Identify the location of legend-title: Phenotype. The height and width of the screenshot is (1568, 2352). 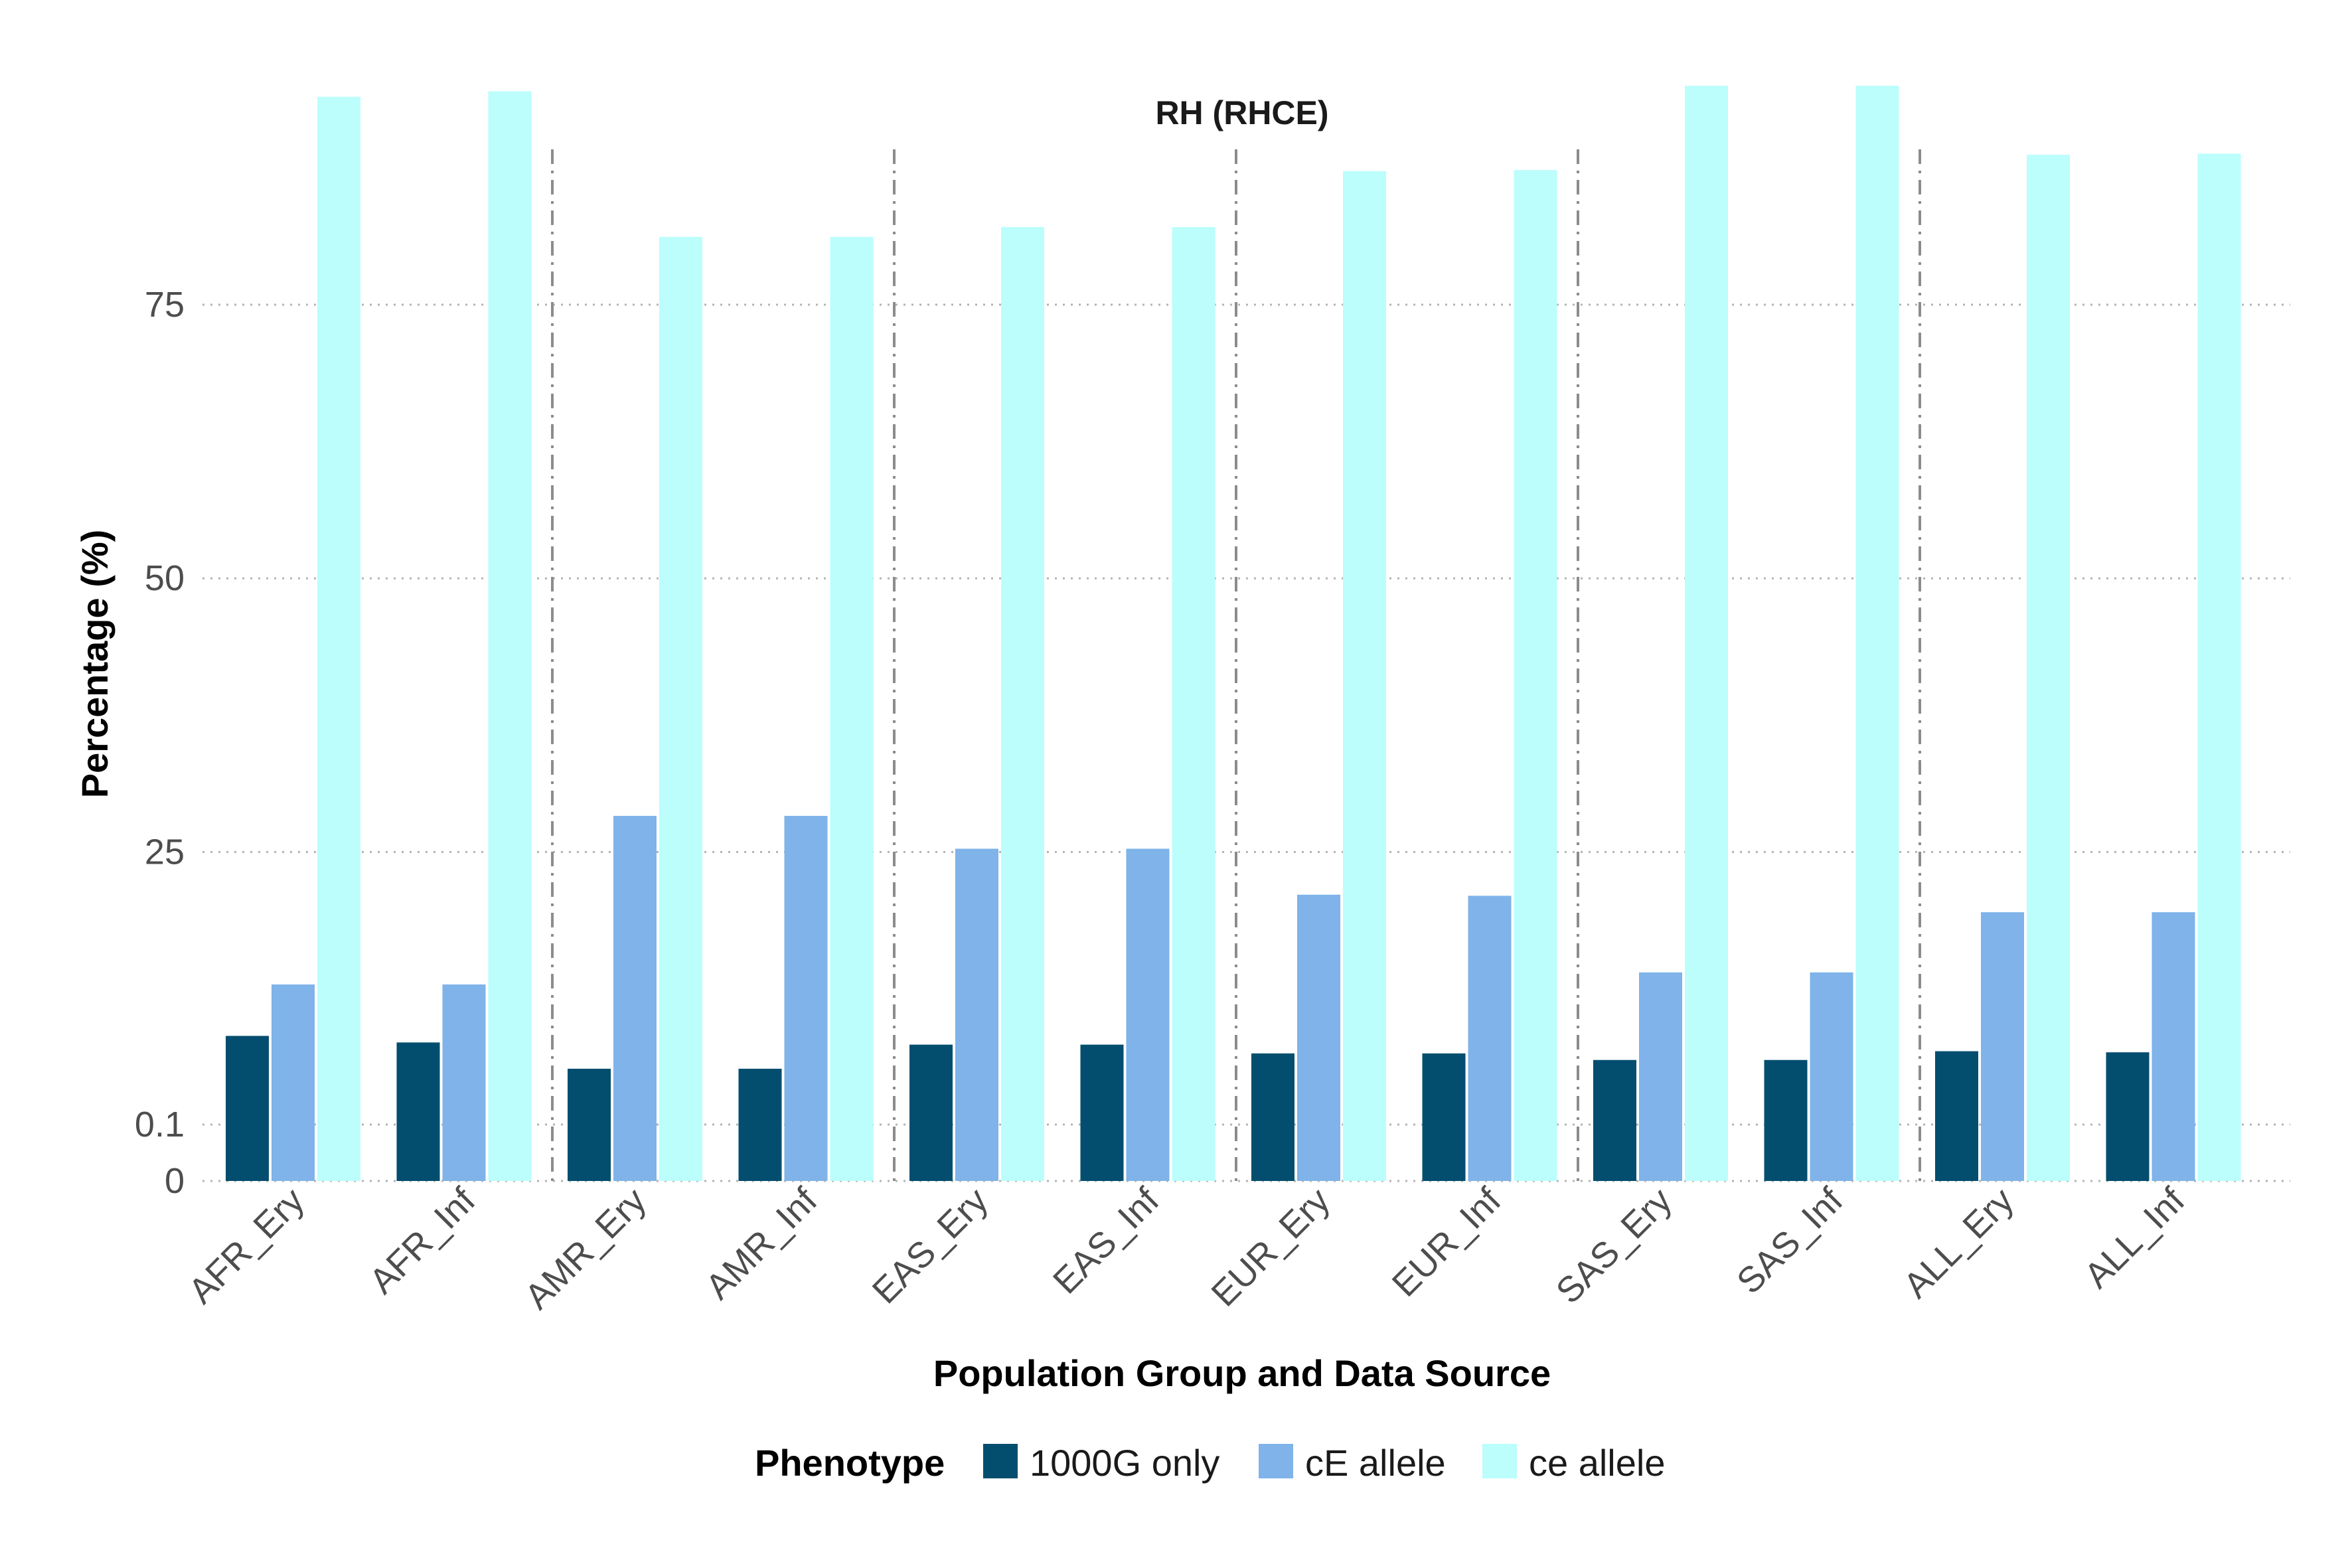
(850, 1463).